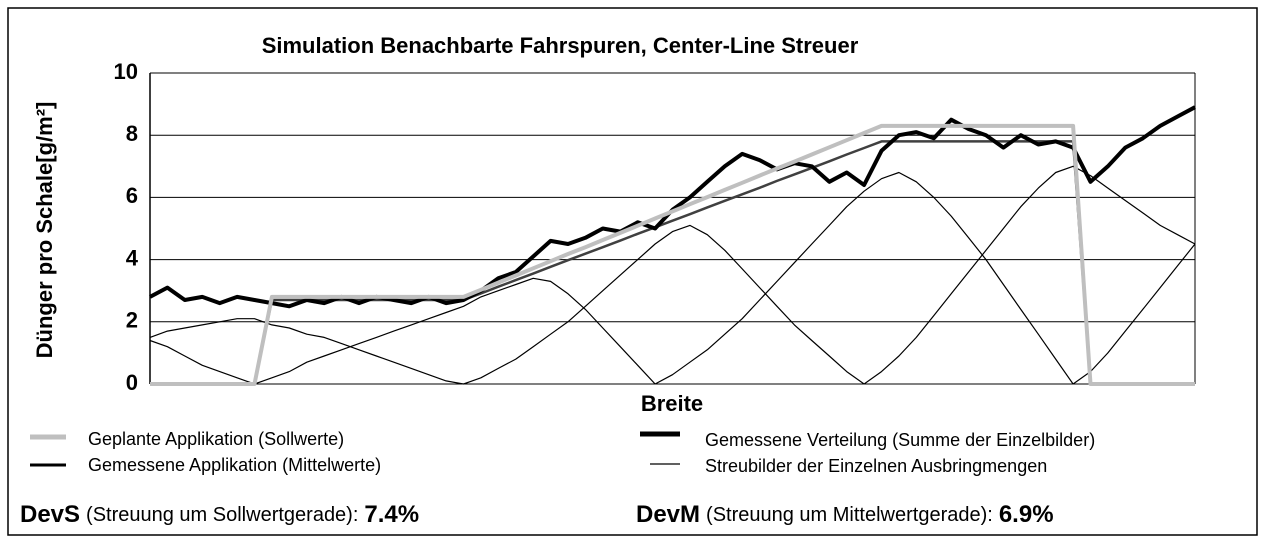 This screenshot has width=1266, height=543. I want to click on y-tick-label: 6, so click(132, 195).